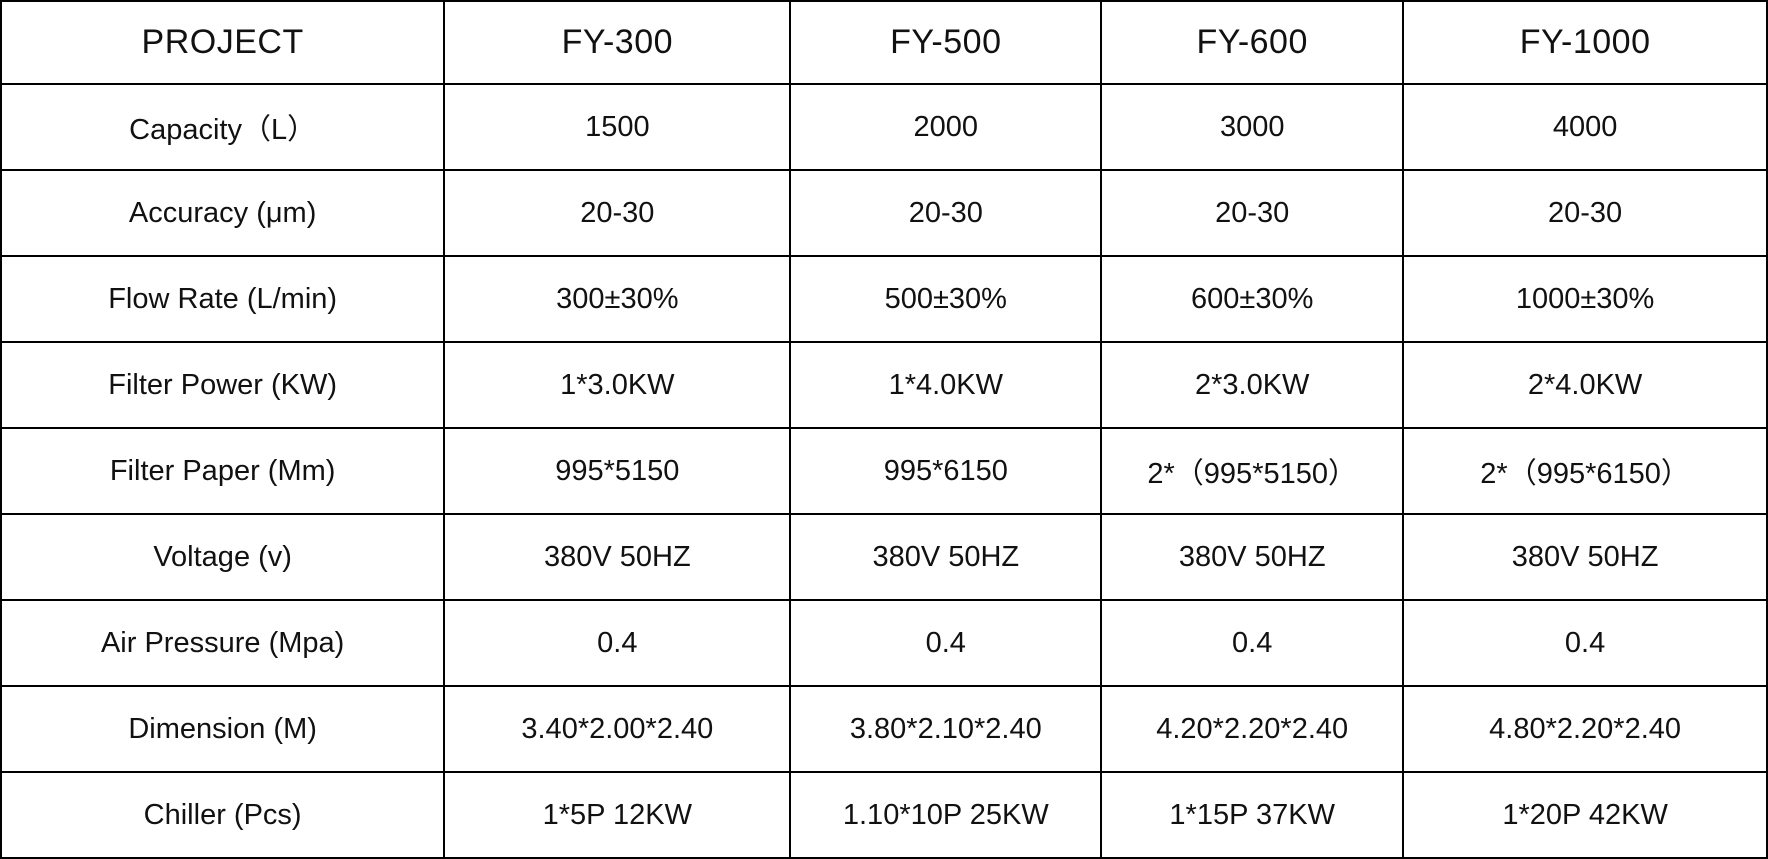 The height and width of the screenshot is (859, 1768). I want to click on column-header-fy1000: FY-1000, so click(1585, 42).